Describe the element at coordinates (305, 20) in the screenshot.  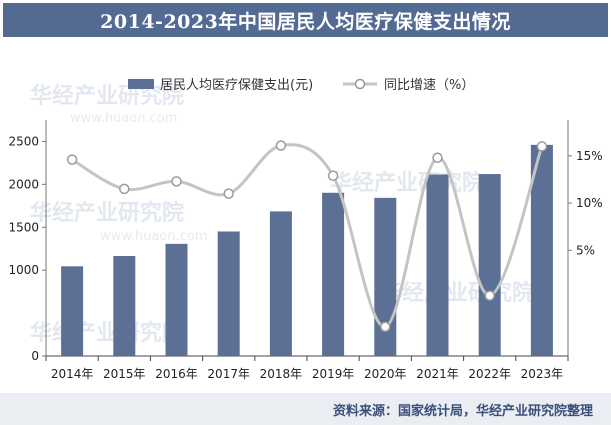
I see `chart-title: 2014-2023年中国居民人均医疗保健支出情况` at that location.